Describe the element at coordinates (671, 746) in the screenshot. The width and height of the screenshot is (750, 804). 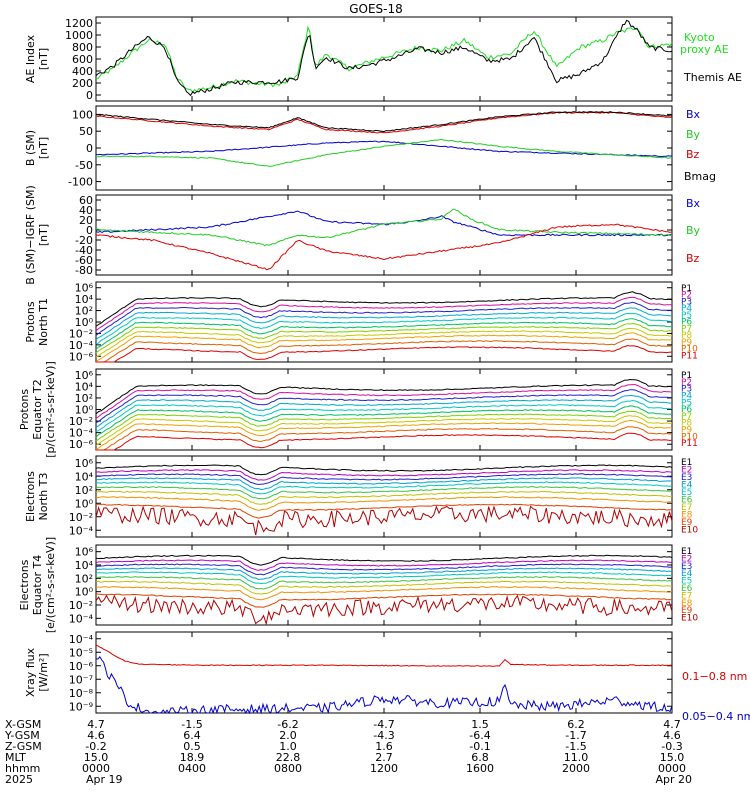
I see `orbit-cell: -0.3` at that location.